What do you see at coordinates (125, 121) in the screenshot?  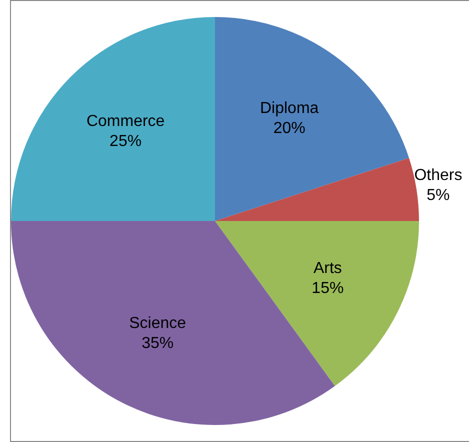 I see `slice-label: Commerce` at bounding box center [125, 121].